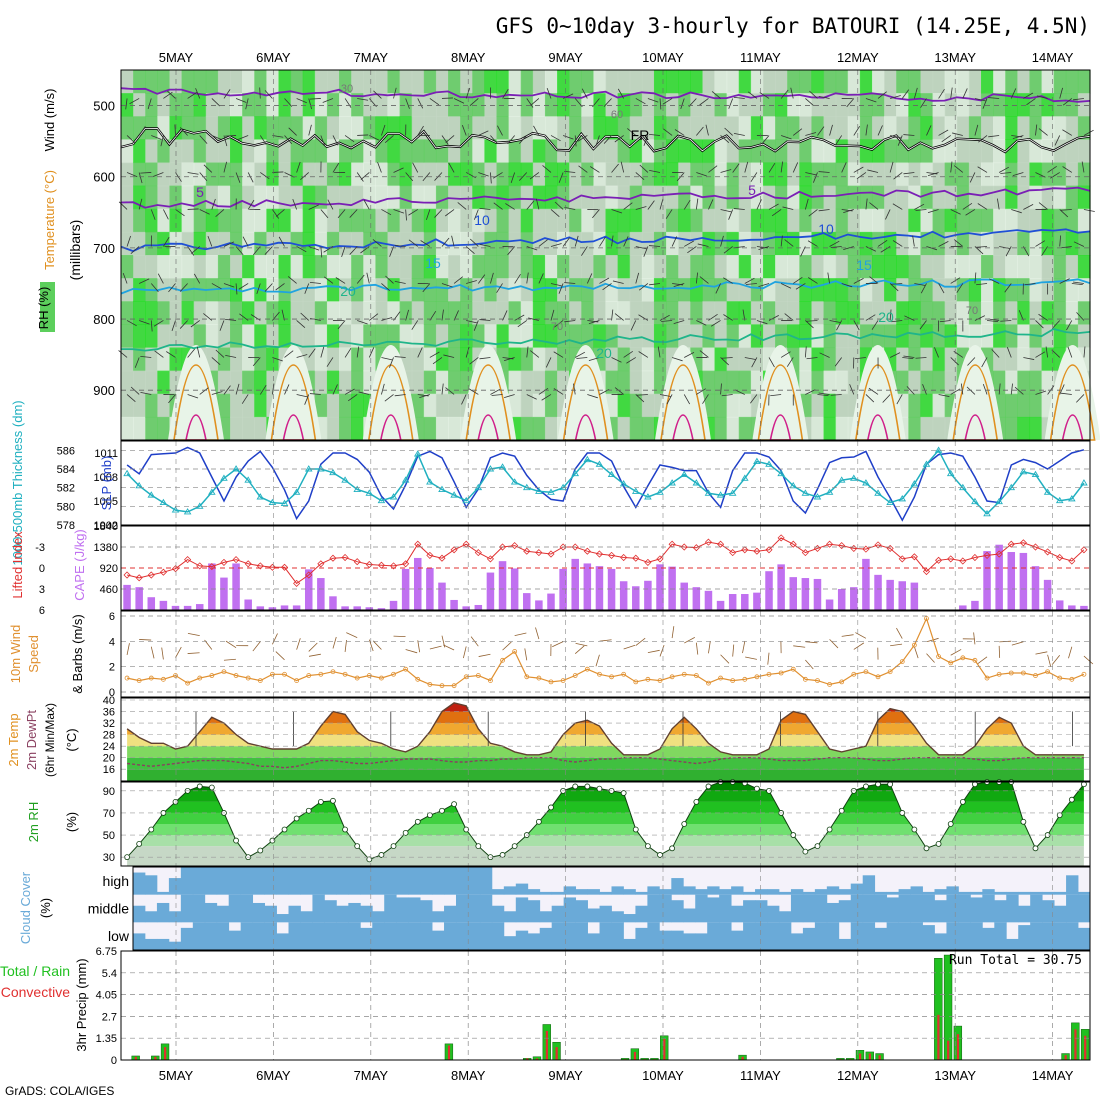 The width and height of the screenshot is (1100, 1100). I want to click on cape-axis-label: CAPE (J/kg), so click(79, 565).